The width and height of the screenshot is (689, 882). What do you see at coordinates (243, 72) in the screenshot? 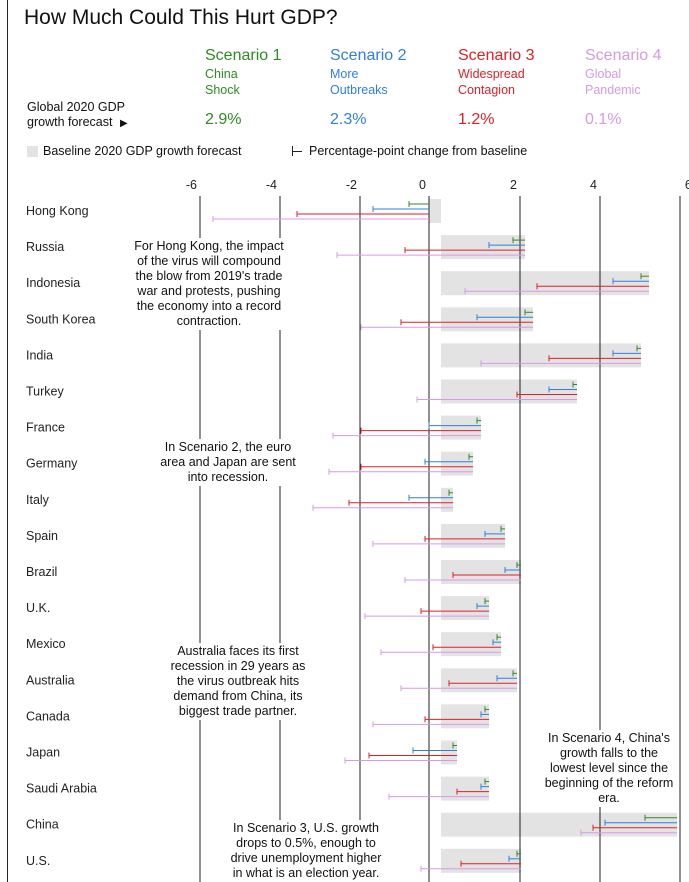
I see `scenario-1-header: Scenario 1 China Shock` at bounding box center [243, 72].